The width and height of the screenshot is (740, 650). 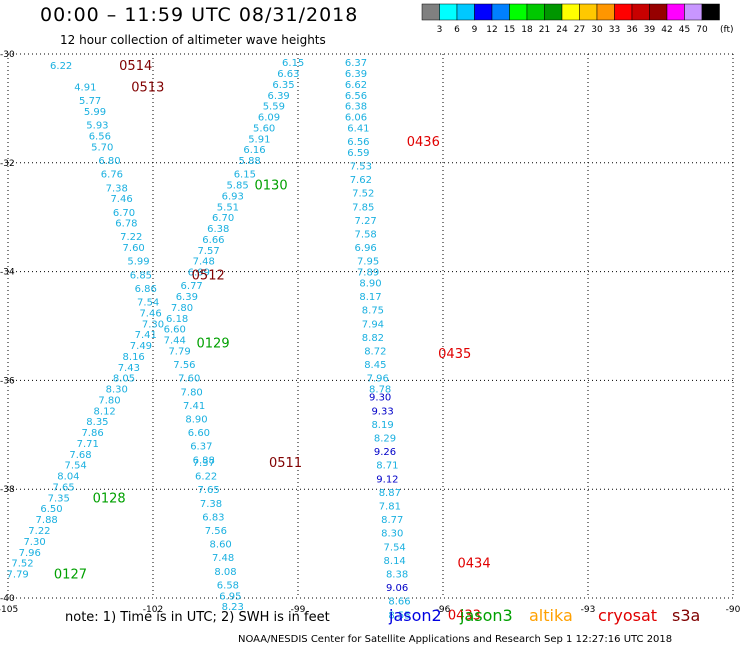 I want to click on legend-label: 15, so click(x=509, y=30).